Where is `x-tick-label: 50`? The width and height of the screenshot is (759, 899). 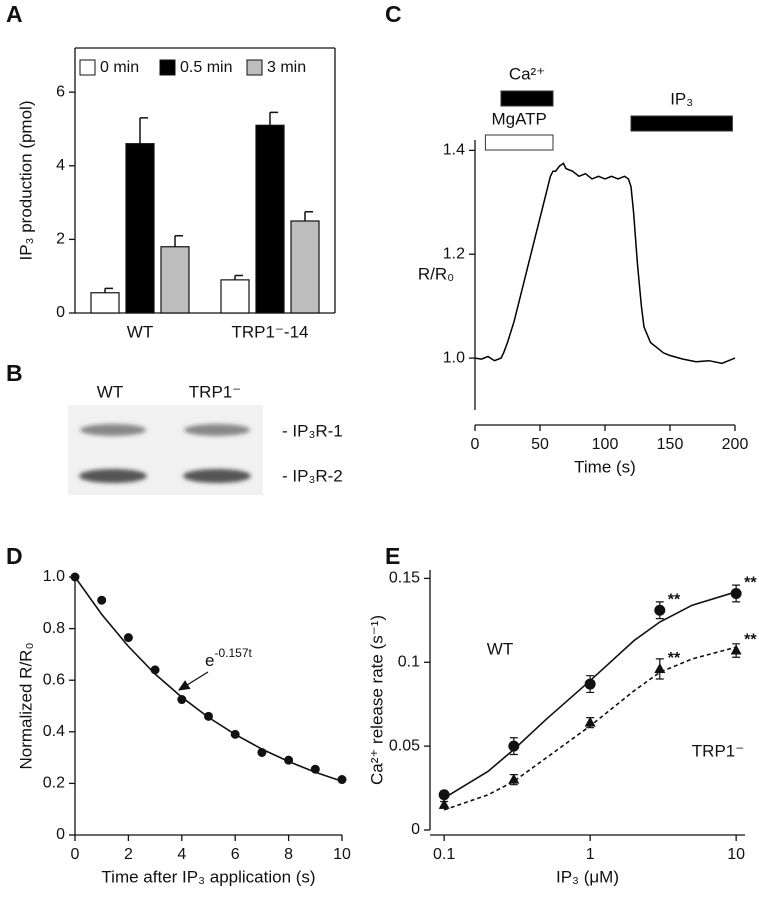 x-tick-label: 50 is located at coordinates (540, 444).